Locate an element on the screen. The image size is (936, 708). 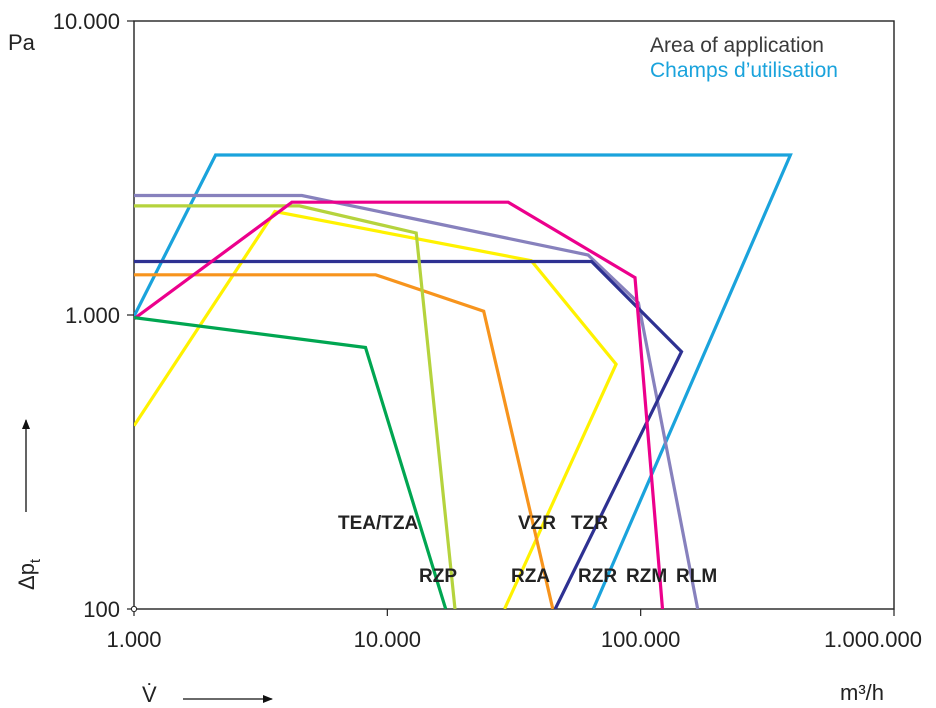
series-label-vzr: VZR is located at coordinates (537, 523).